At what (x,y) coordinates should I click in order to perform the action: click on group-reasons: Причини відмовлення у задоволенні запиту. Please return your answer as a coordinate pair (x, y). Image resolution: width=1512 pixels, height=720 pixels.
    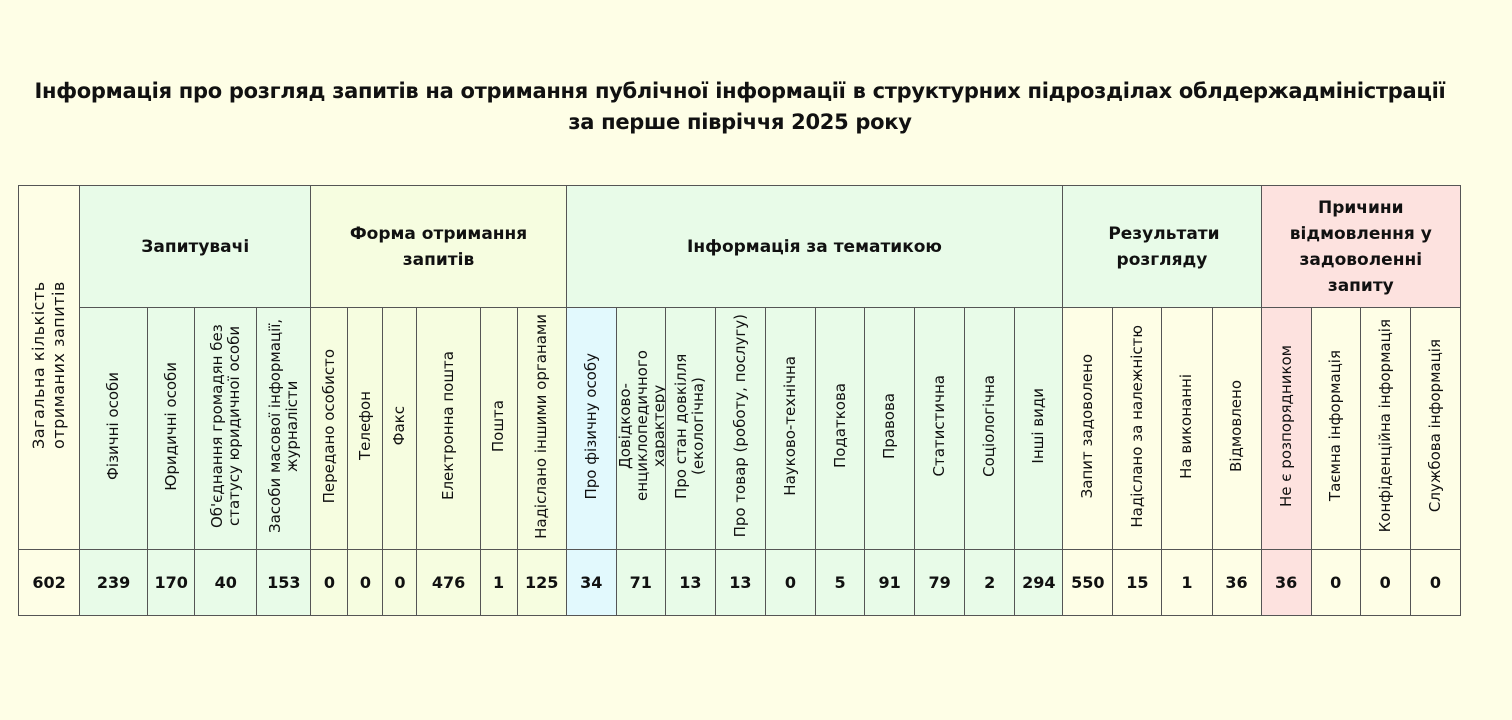
    Looking at the image, I should click on (1361, 246).